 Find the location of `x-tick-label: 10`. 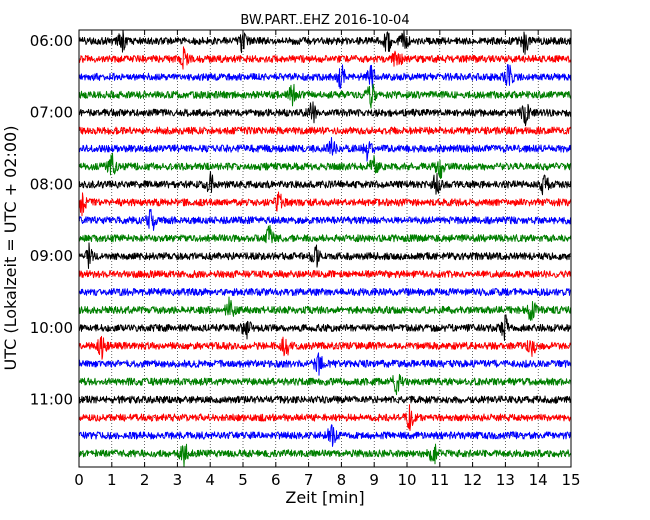

x-tick-label: 10 is located at coordinates (406, 480).